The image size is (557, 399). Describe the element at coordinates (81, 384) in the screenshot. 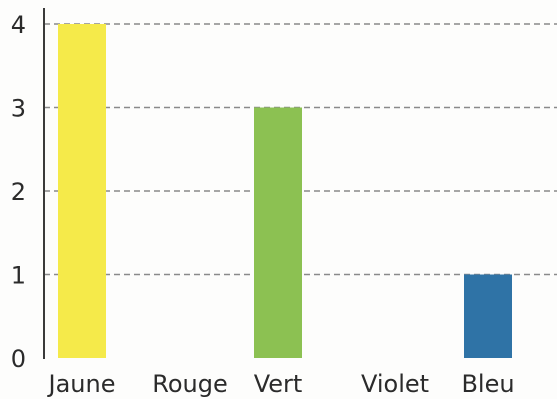

I see `x-category-label-jaune: Jaune` at that location.